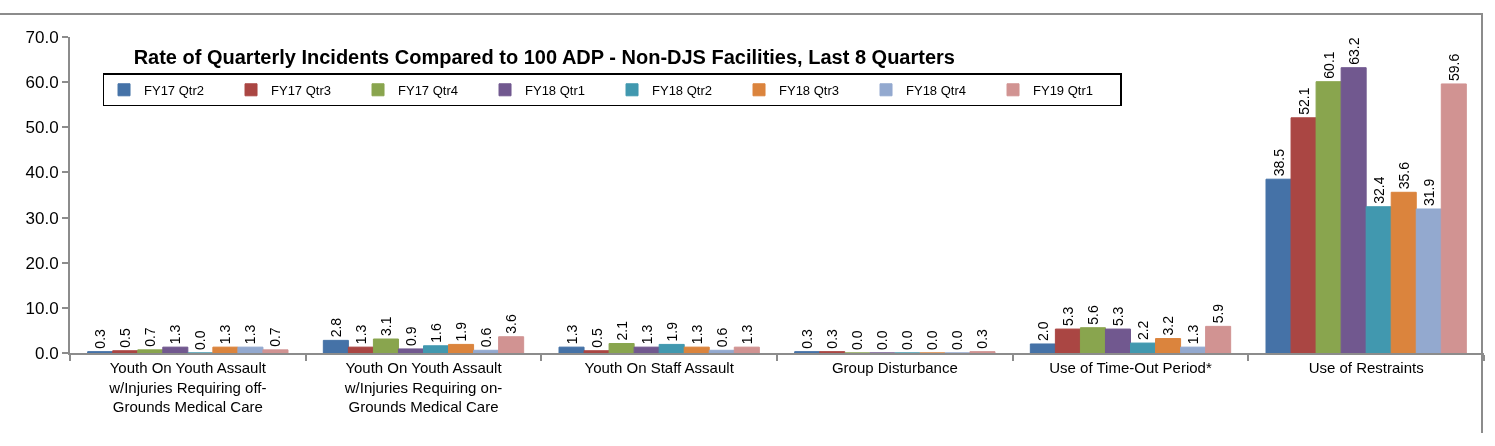 This screenshot has width=1495, height=446. What do you see at coordinates (1278, 162) in the screenshot?
I see `data-label: 38.5` at bounding box center [1278, 162].